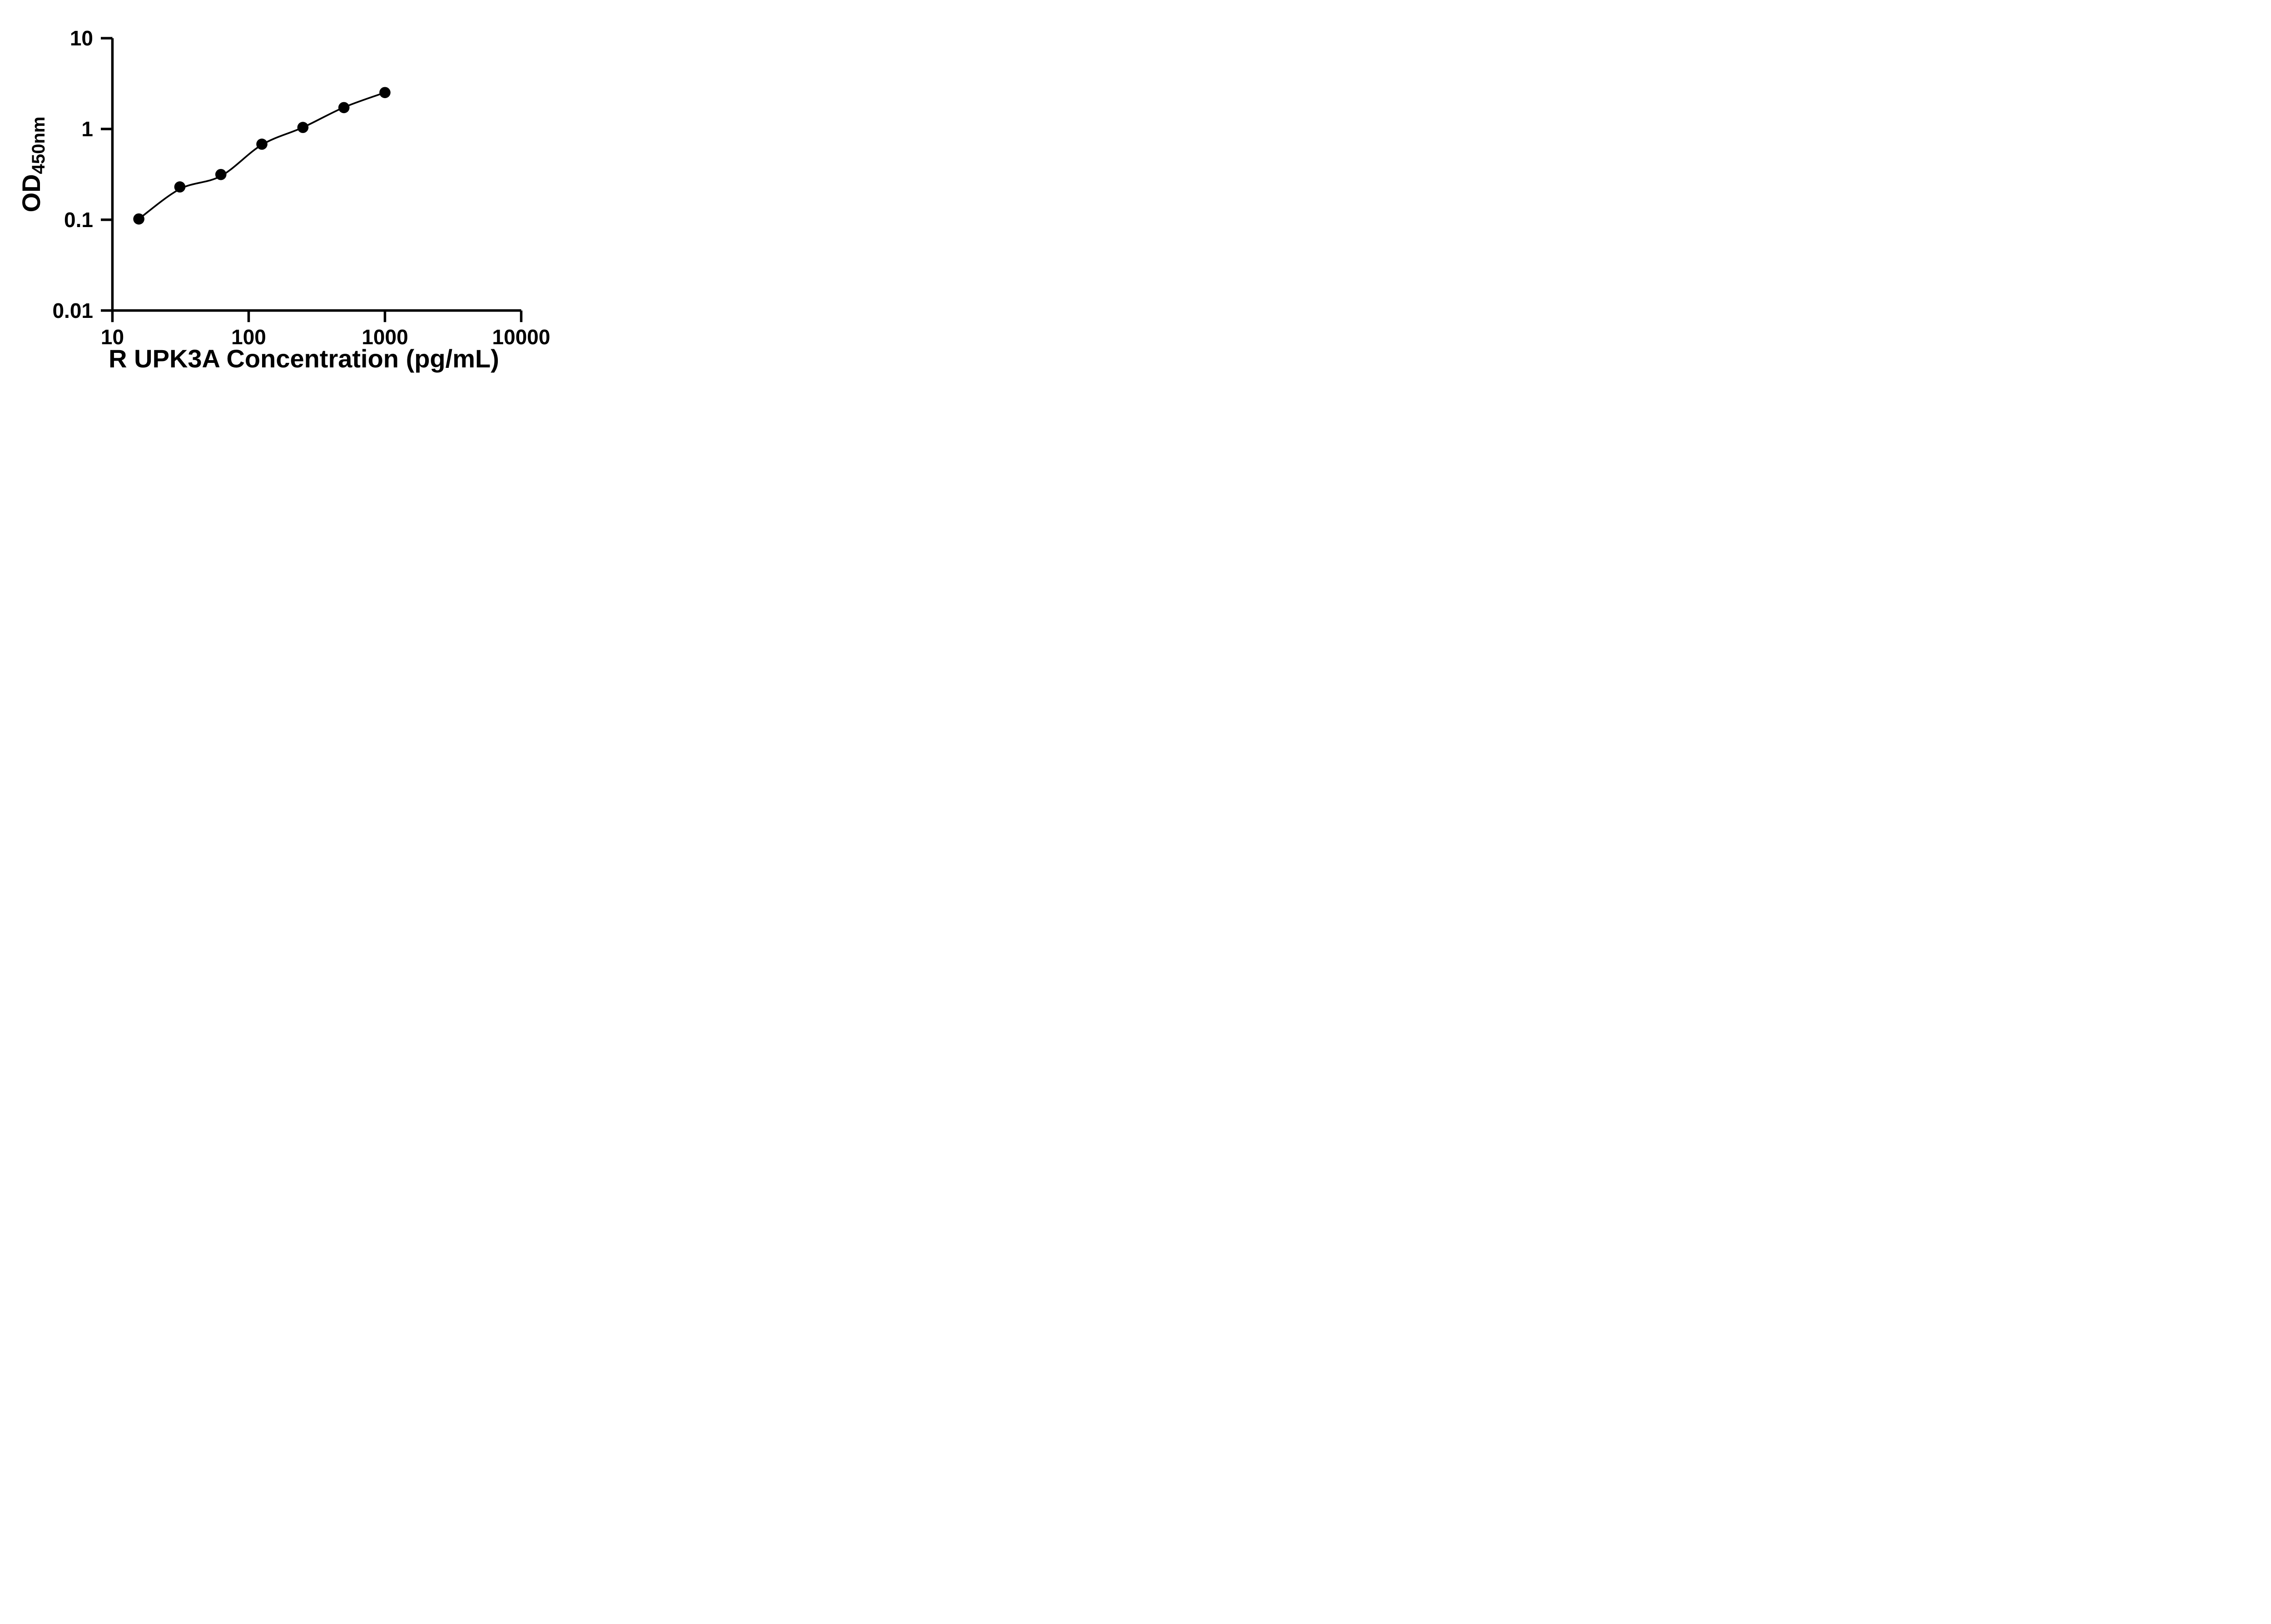  I want to click on x-tick-label: 100, so click(248, 337).